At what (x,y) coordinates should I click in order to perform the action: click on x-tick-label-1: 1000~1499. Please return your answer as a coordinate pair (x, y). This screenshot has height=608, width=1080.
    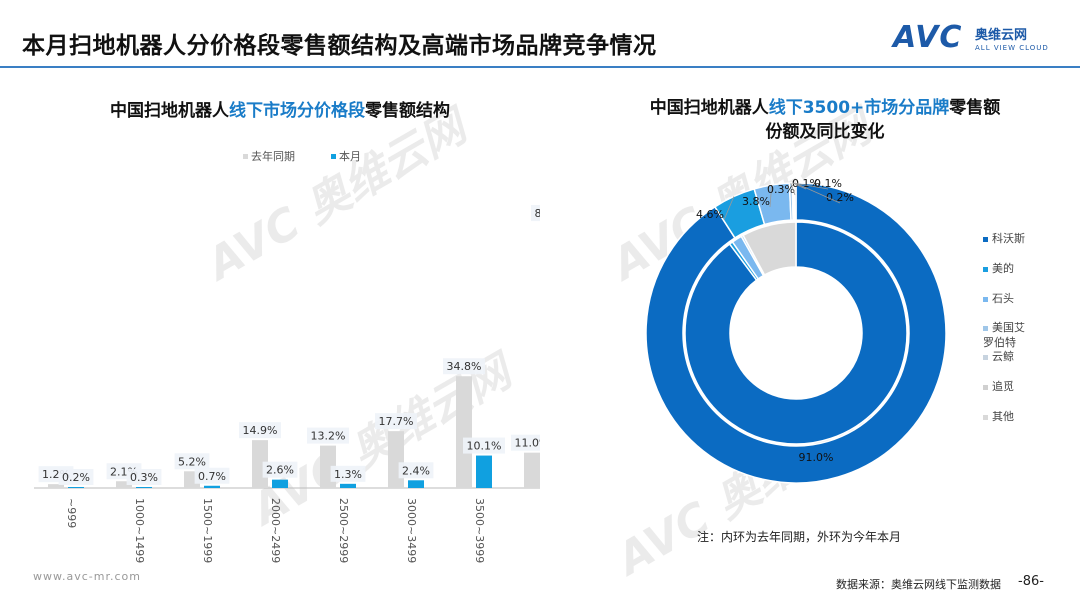
    Looking at the image, I should click on (139, 530).